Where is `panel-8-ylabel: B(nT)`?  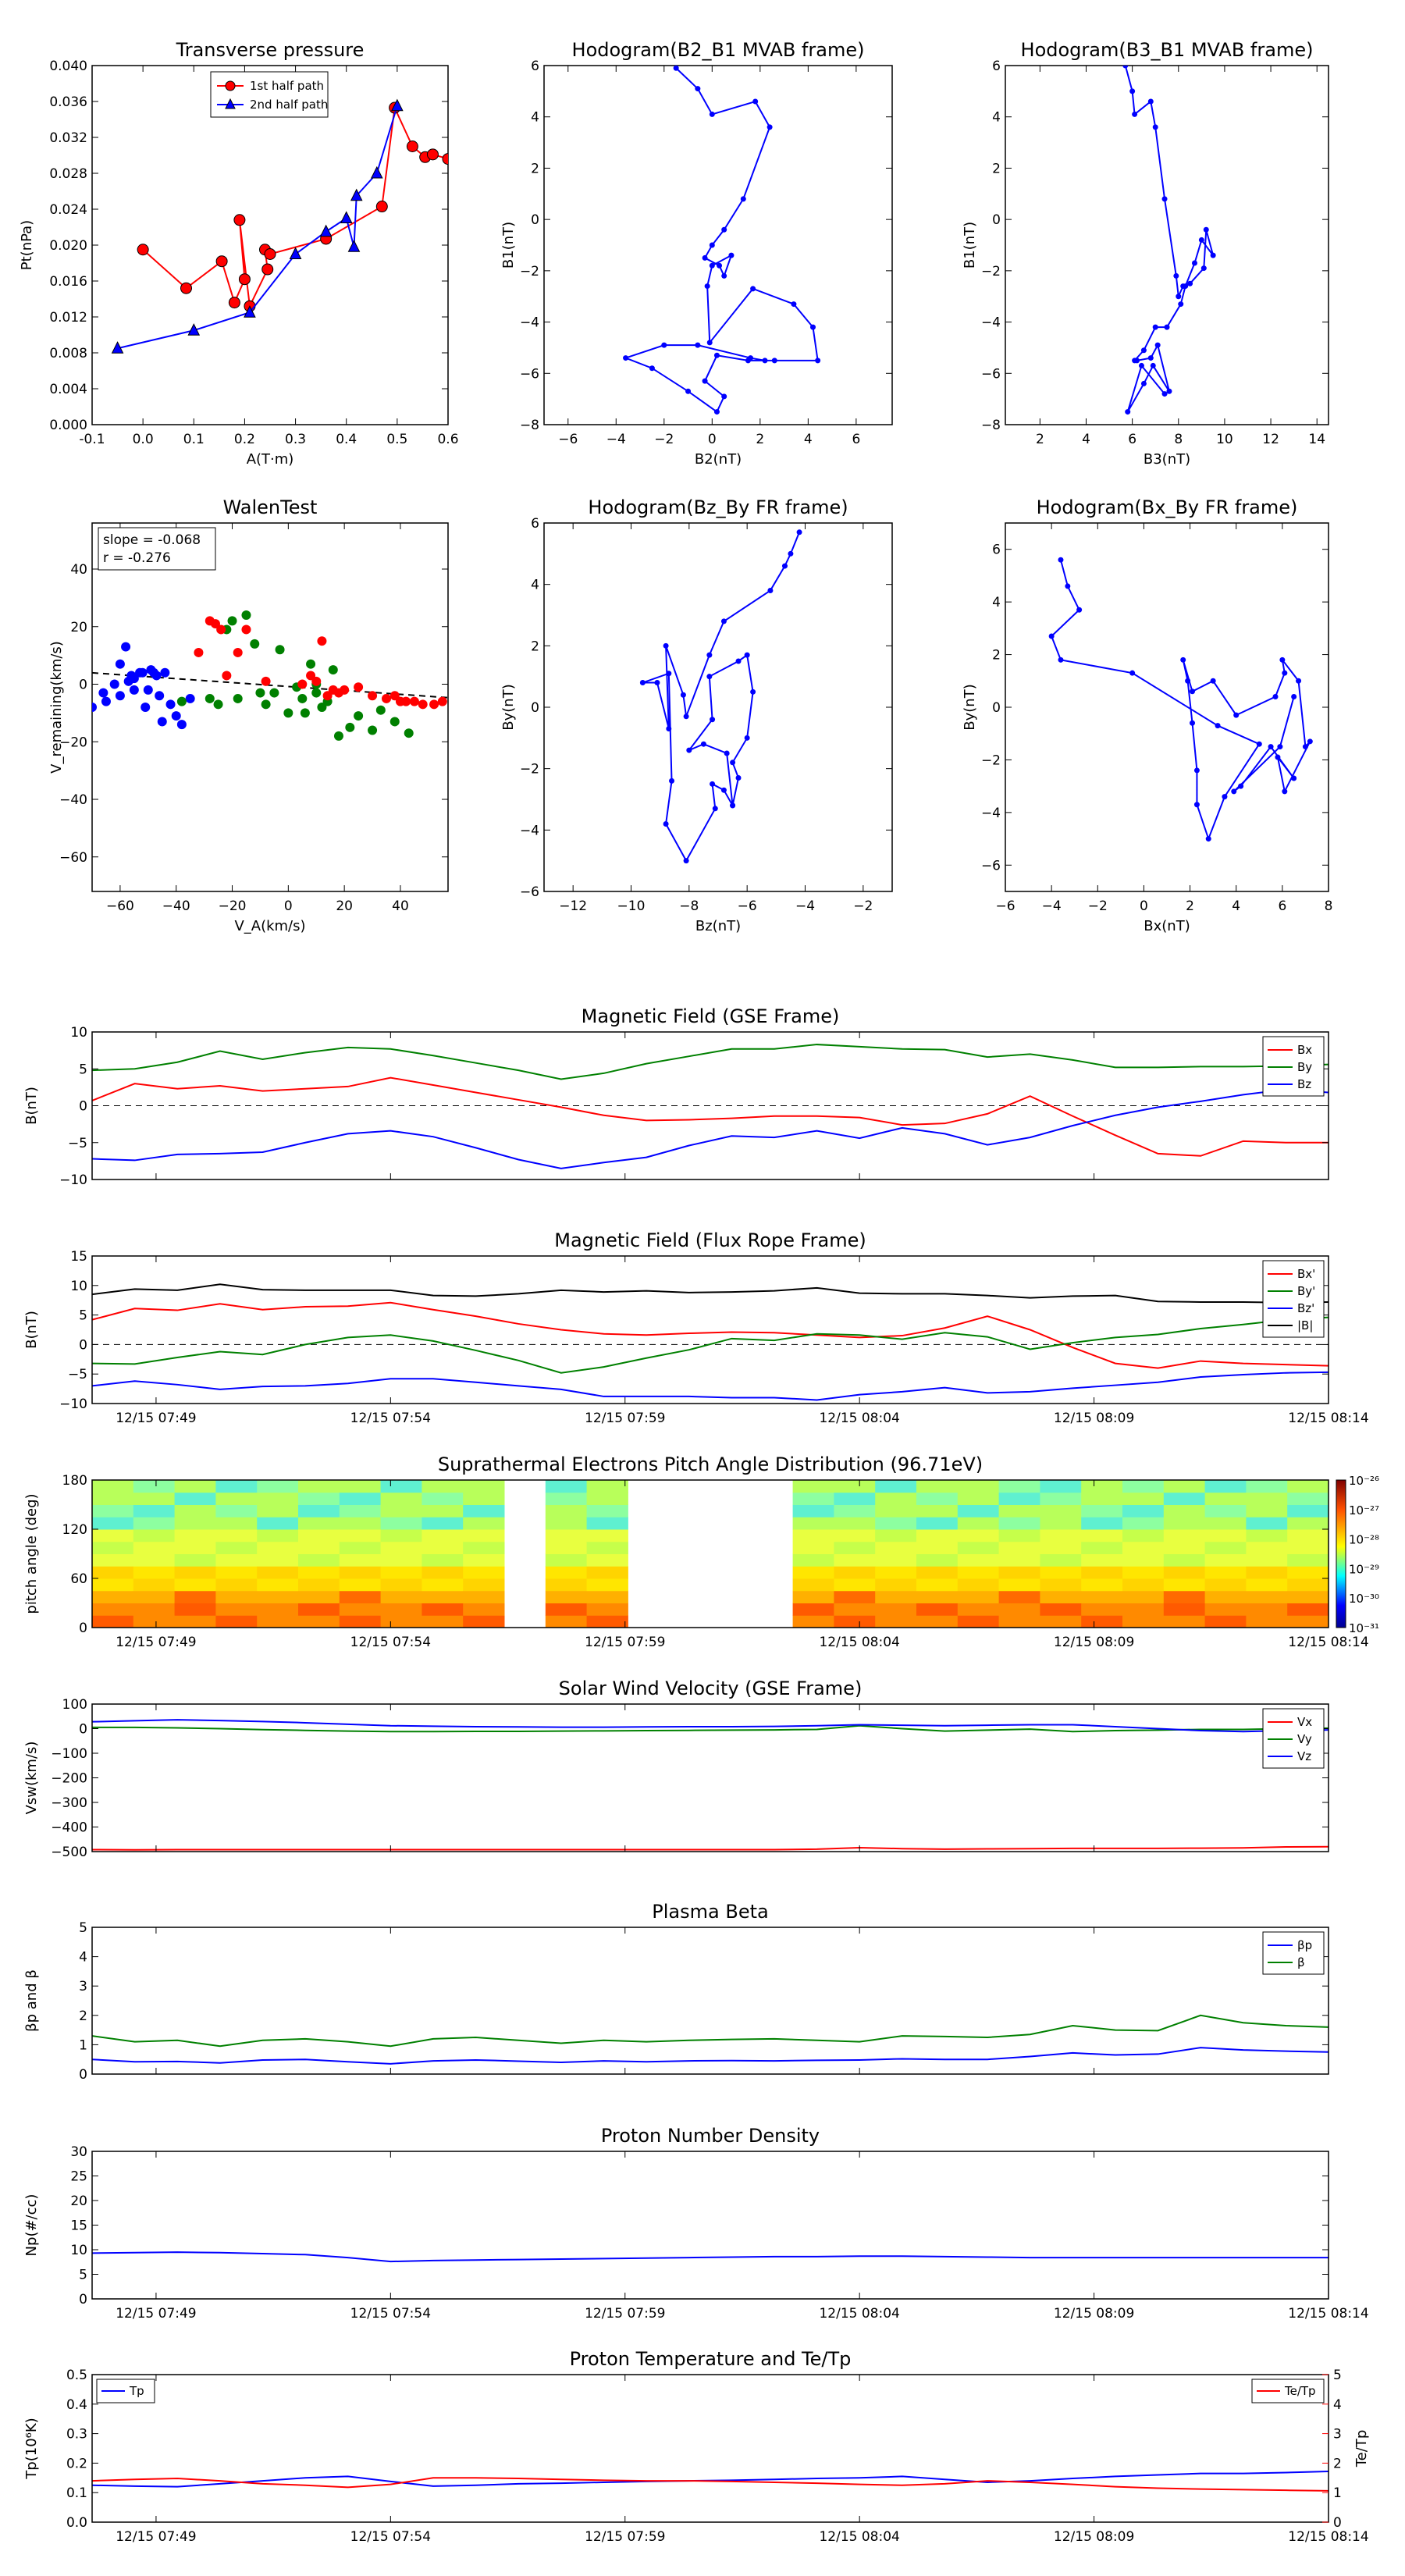 panel-8-ylabel: B(nT) is located at coordinates (32, 1330).